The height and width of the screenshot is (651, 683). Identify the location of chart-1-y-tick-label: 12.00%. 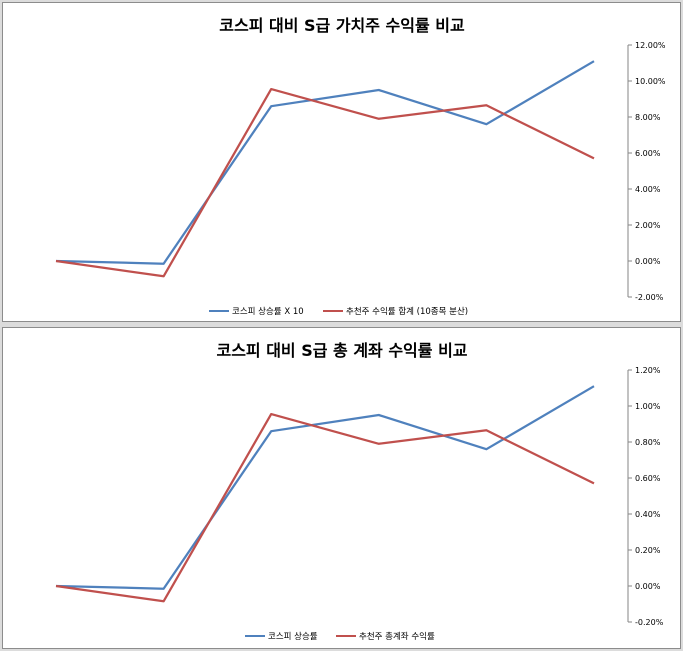
(650, 45).